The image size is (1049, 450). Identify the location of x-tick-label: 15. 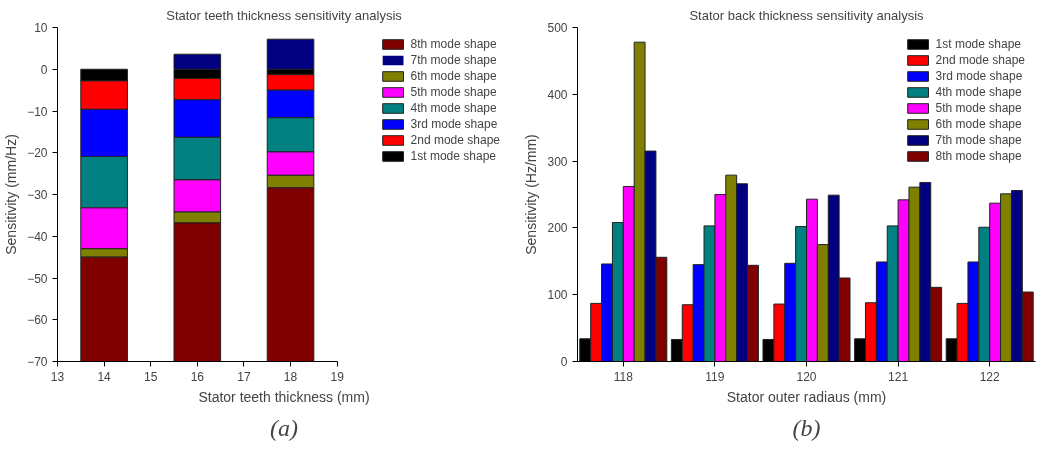
(151, 376).